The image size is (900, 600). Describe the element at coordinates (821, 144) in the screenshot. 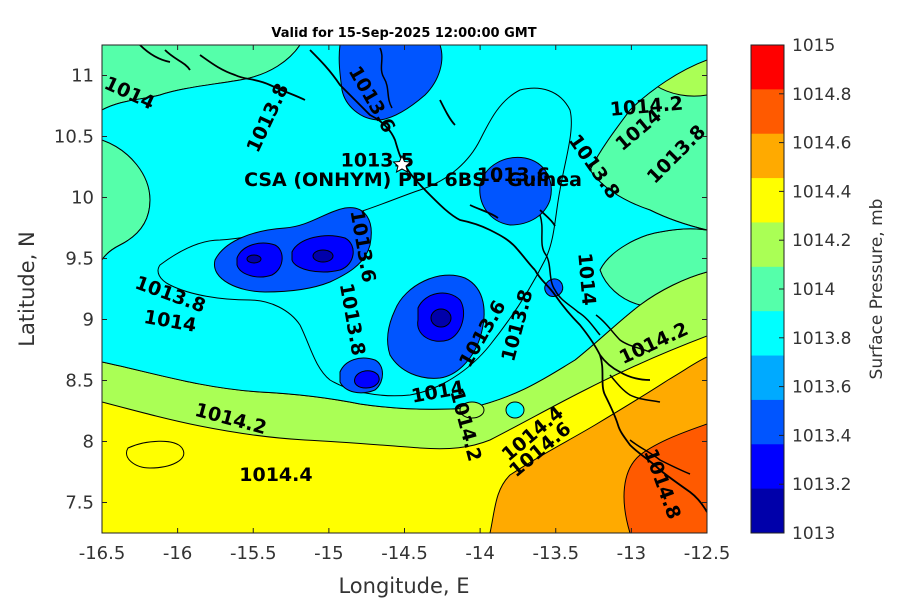

I see `colorbar-tick-label: 1014.6` at that location.